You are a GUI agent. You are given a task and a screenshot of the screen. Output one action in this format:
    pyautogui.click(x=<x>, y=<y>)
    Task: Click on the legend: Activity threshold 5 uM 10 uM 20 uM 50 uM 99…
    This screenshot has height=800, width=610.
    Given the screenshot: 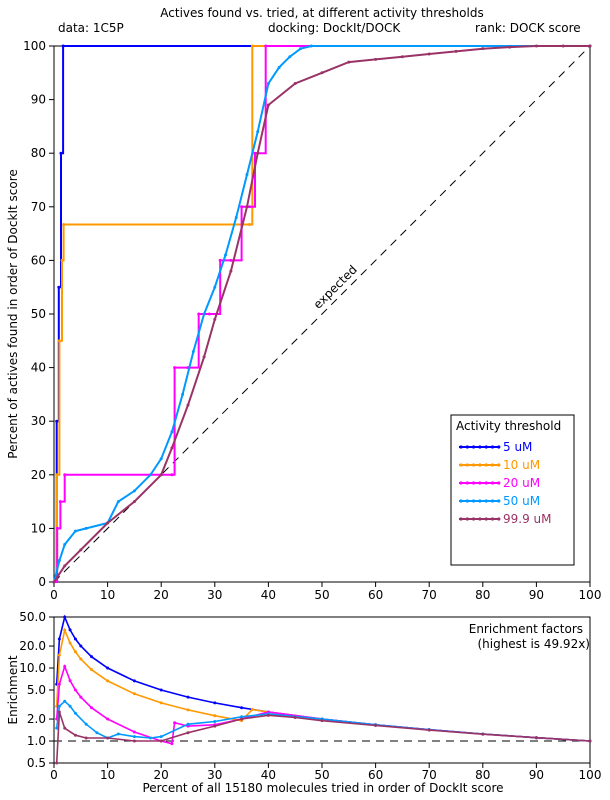 What is the action you would take?
    pyautogui.click(x=512, y=490)
    